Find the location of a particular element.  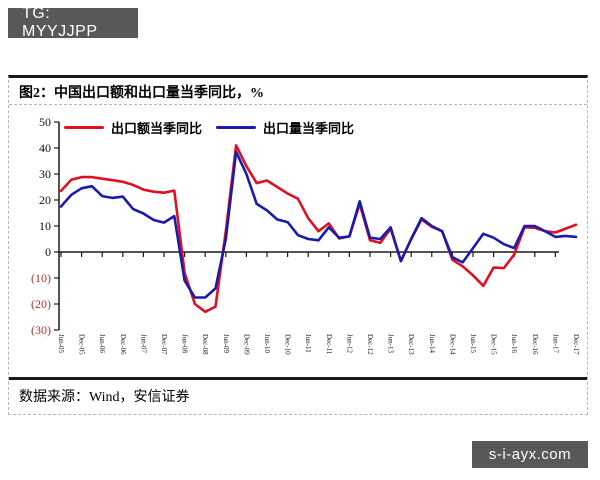

svg-text: Jun-07 is located at coordinates (143, 344).